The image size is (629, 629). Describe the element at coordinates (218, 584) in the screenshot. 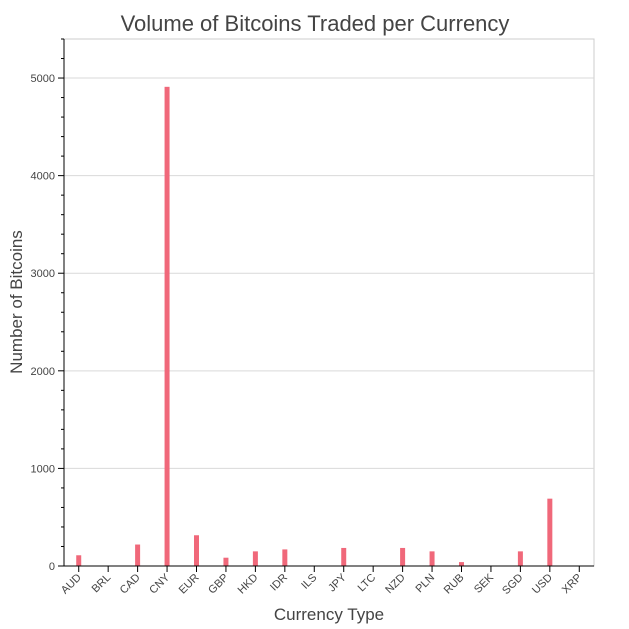

I see `x-tick-label: GBP` at that location.